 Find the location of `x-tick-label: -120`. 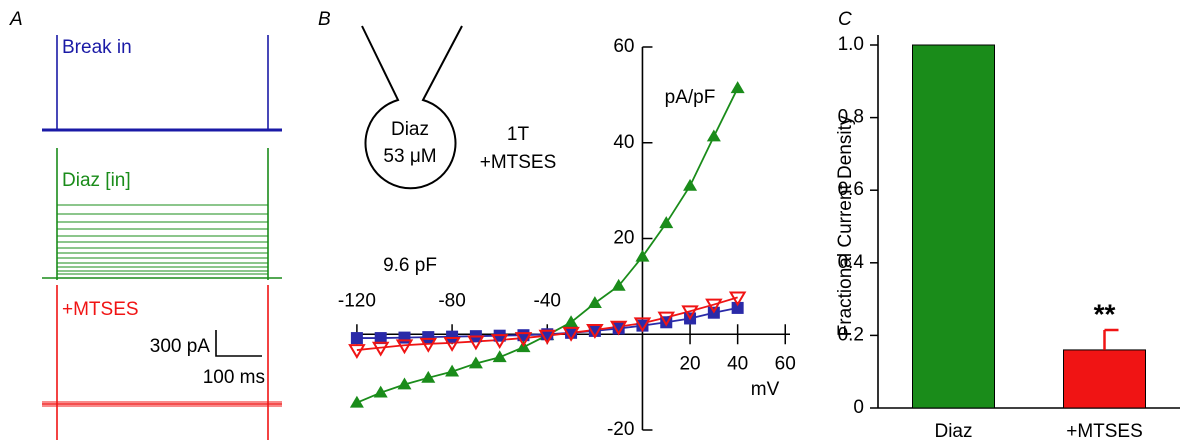

x-tick-label: -120 is located at coordinates (357, 300).